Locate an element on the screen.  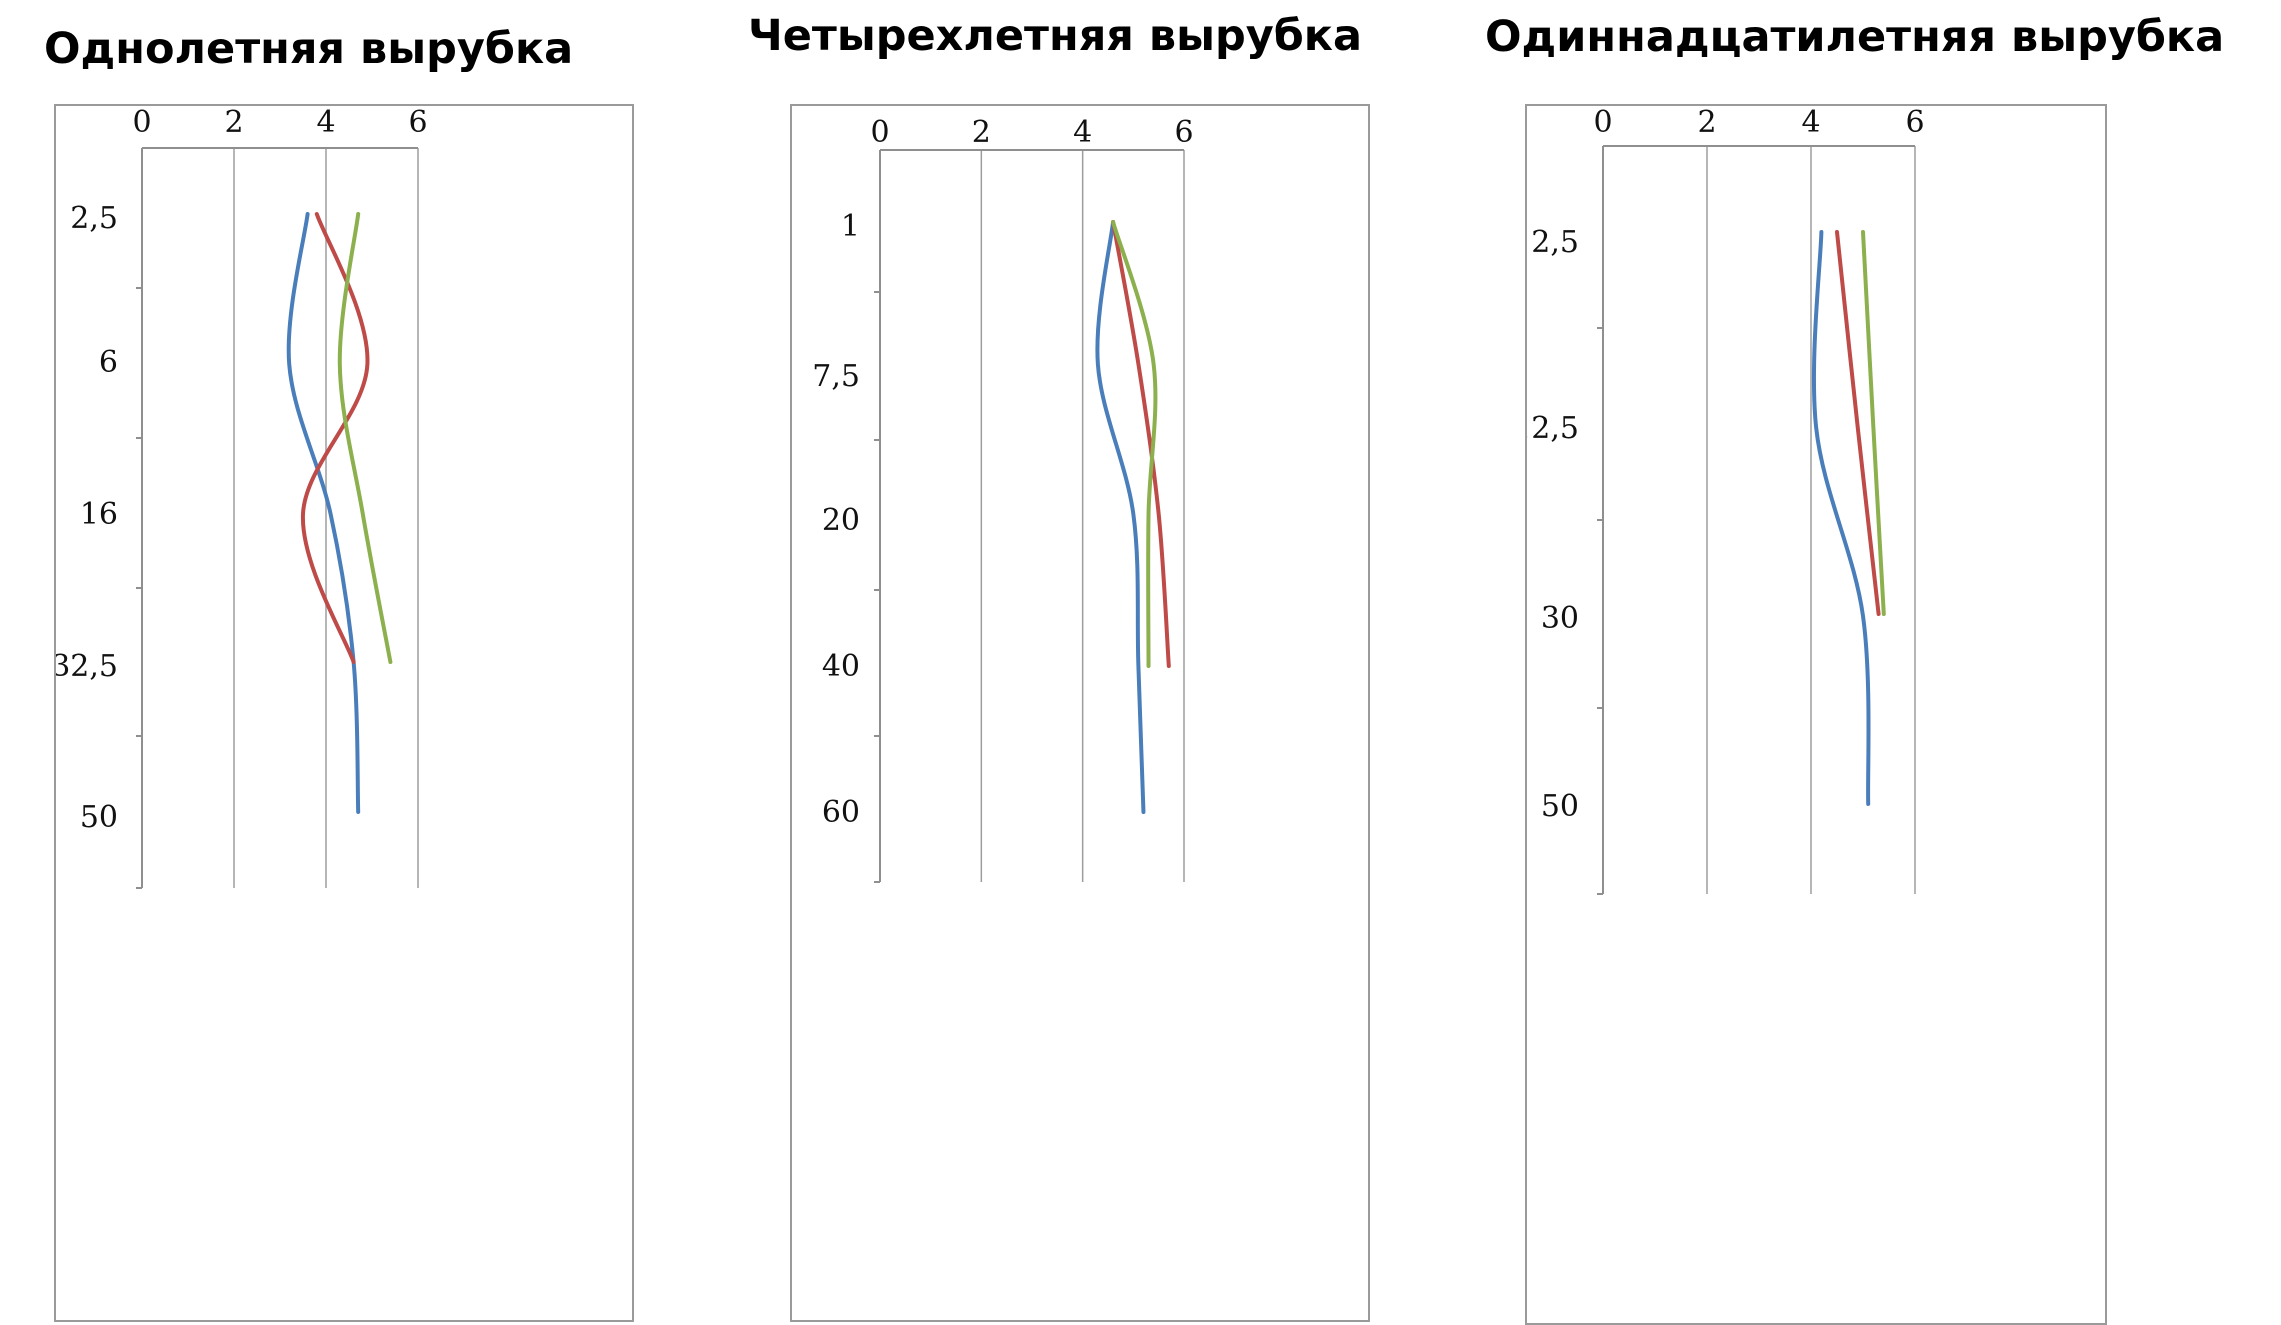
y-tick-label: 12,5 is located at coordinates (1553, 428).